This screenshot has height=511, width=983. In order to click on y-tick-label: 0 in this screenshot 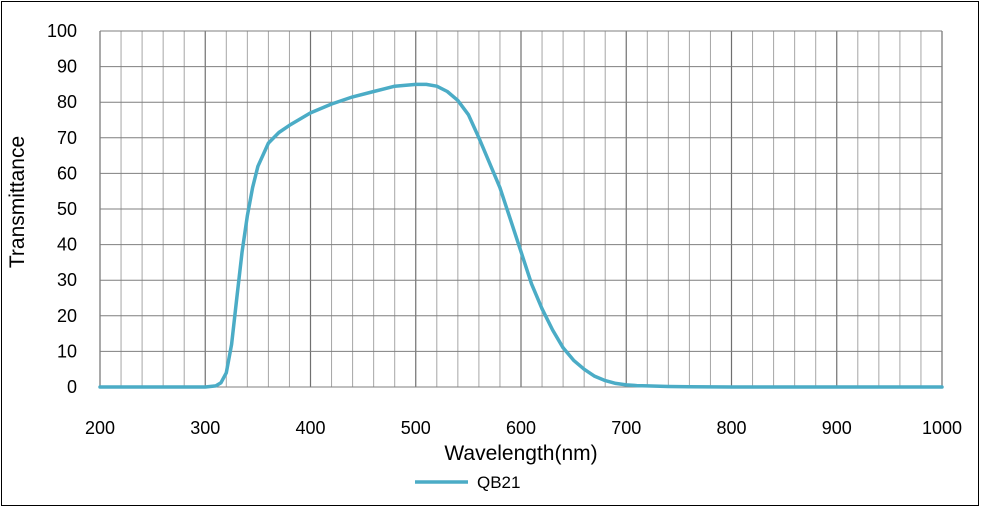, I will do `click(72, 387)`.